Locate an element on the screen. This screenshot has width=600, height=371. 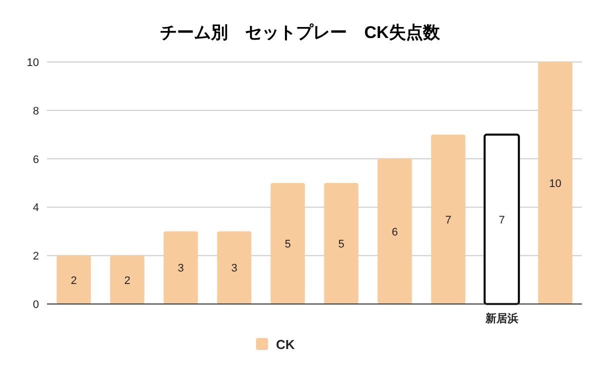
legend: CK is located at coordinates (275, 344).